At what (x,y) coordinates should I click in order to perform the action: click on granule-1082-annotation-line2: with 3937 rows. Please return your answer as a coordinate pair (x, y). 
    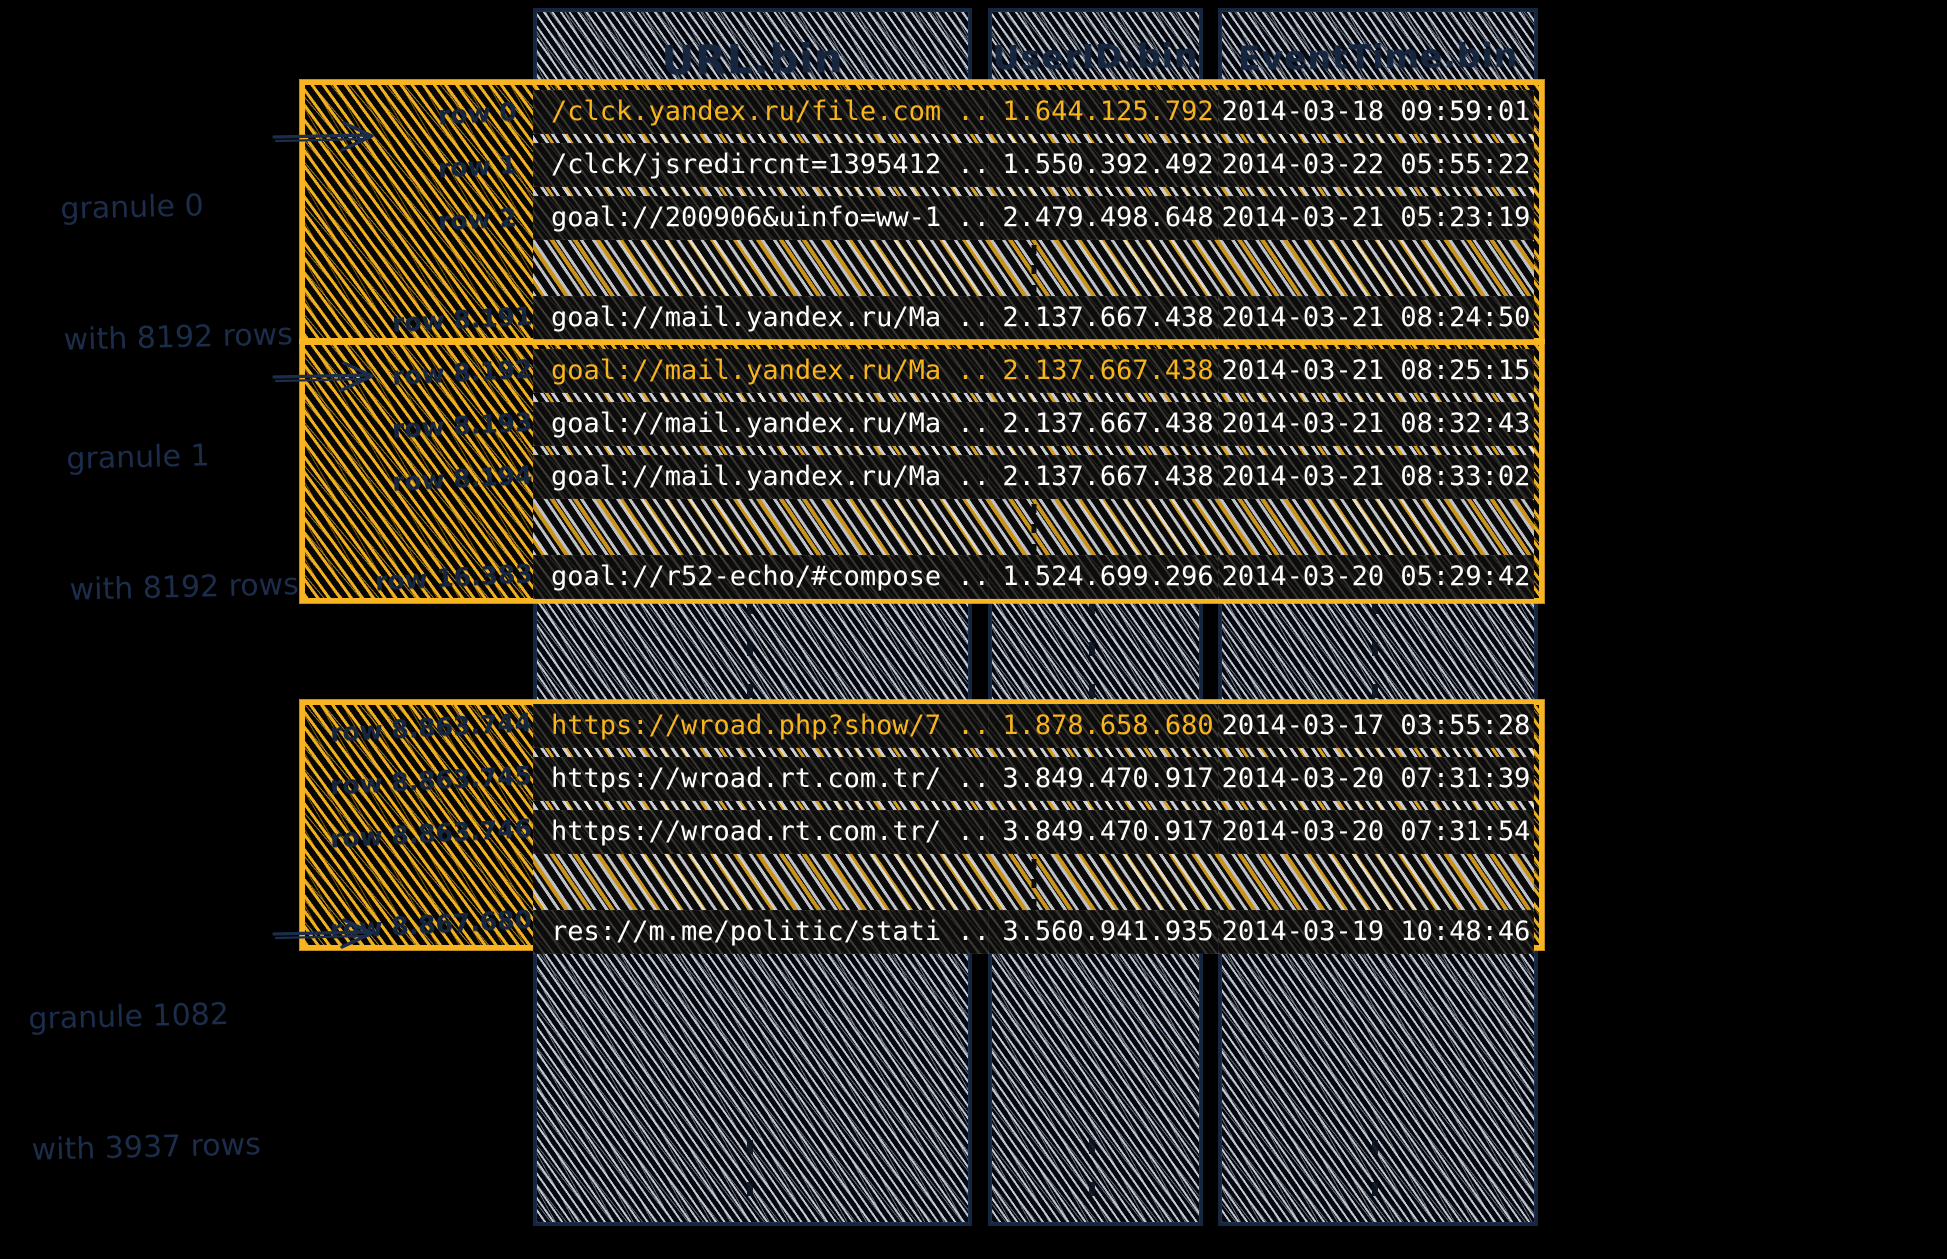
    Looking at the image, I should click on (146, 1147).